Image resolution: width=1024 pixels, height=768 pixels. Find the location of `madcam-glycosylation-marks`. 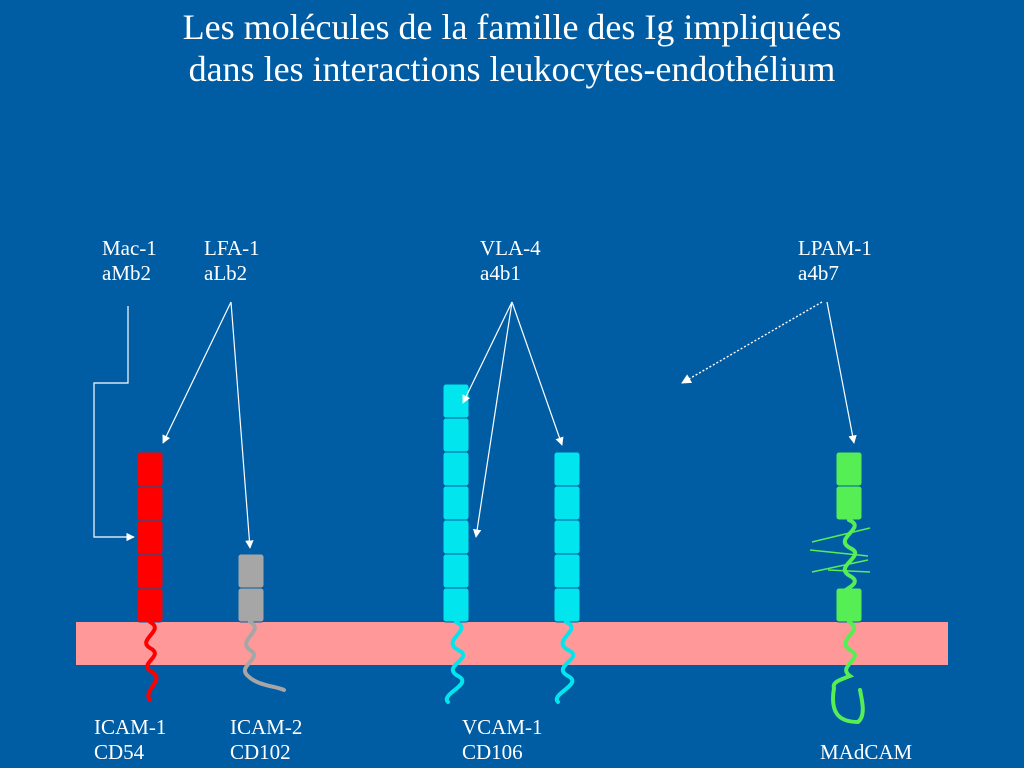

madcam-glycosylation-marks is located at coordinates (840, 550).